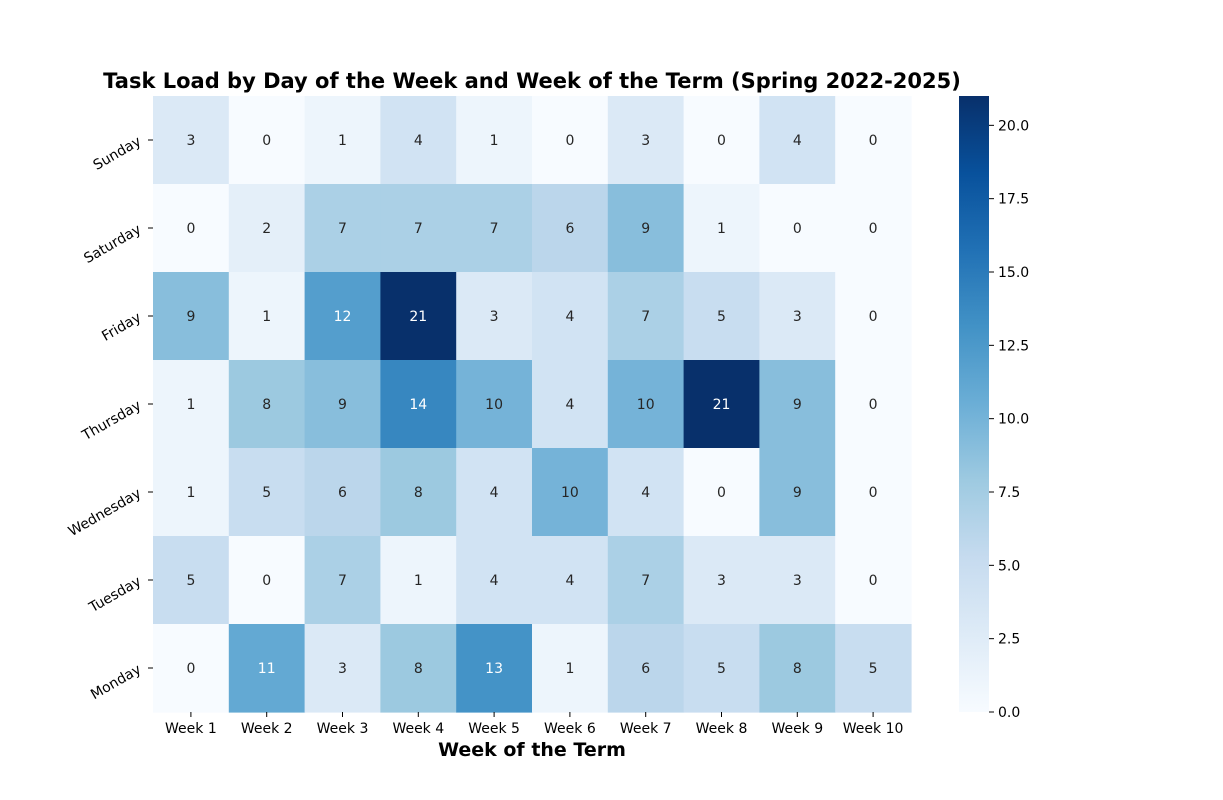 This screenshot has width=1223, height=800. I want to click on cell-value-label: 21, so click(722, 405).